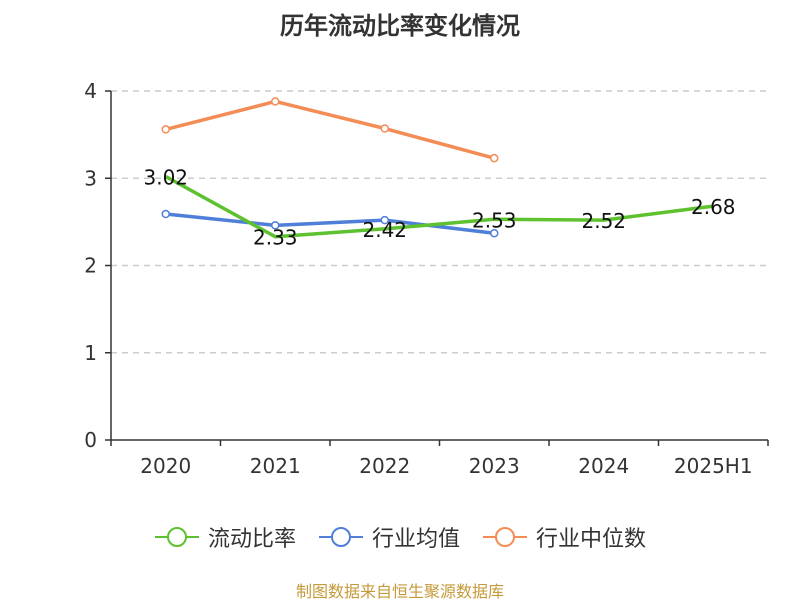 The image size is (800, 602). Describe the element at coordinates (415, 539) in the screenshot. I see `legend-label: 行业均值` at that location.